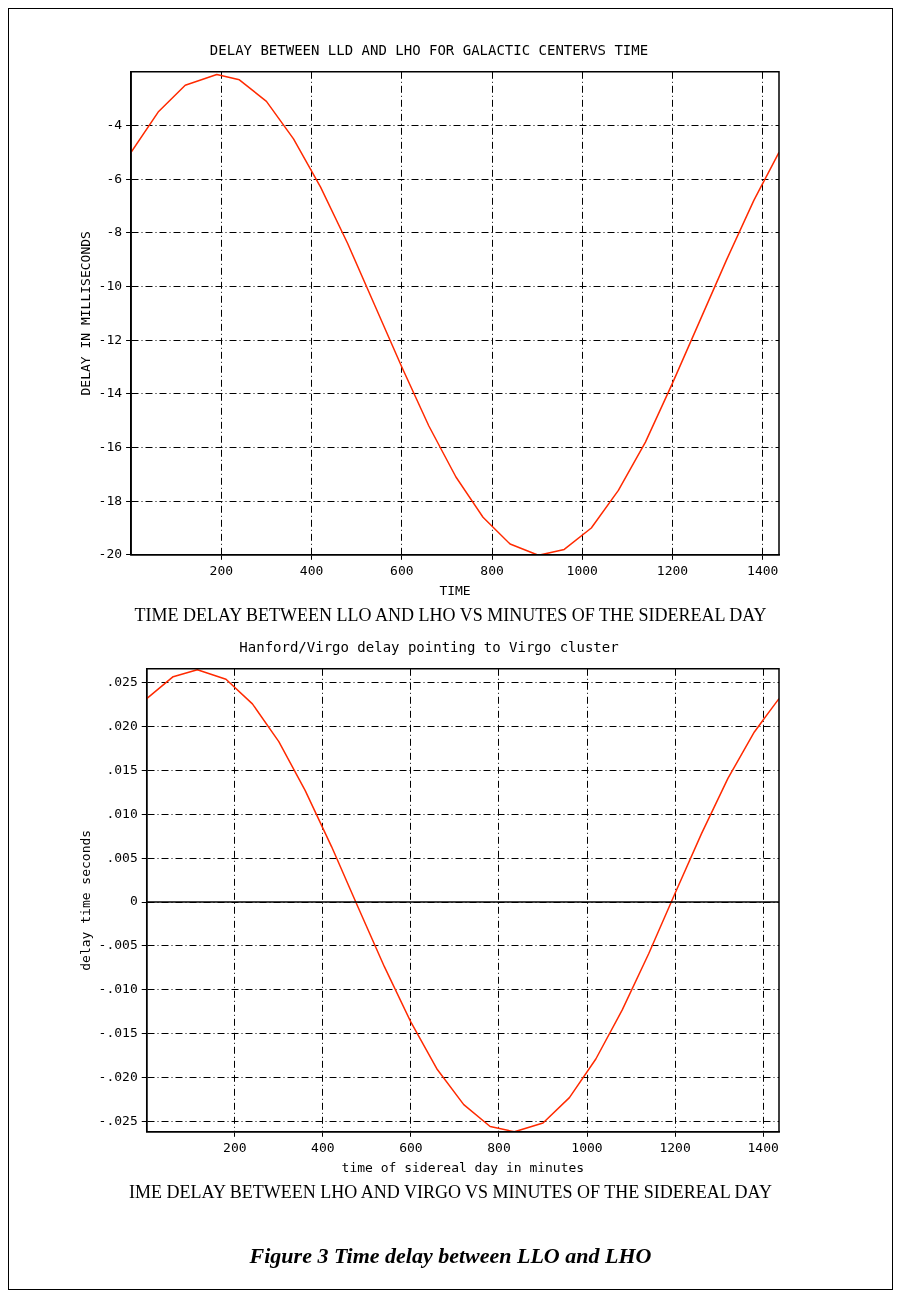 The width and height of the screenshot is (905, 1295). I want to click on y-tick-label: -6, so click(114, 178).